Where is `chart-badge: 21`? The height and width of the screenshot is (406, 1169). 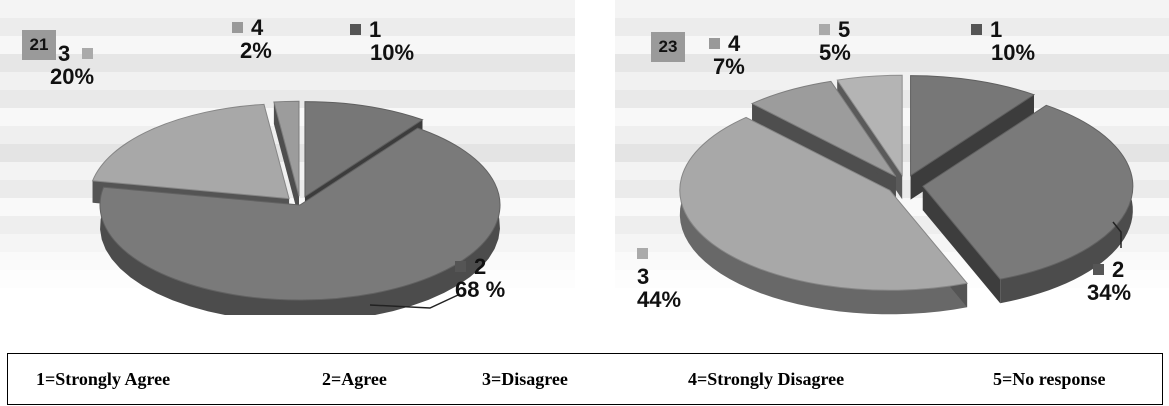
chart-badge: 21 is located at coordinates (39, 45).